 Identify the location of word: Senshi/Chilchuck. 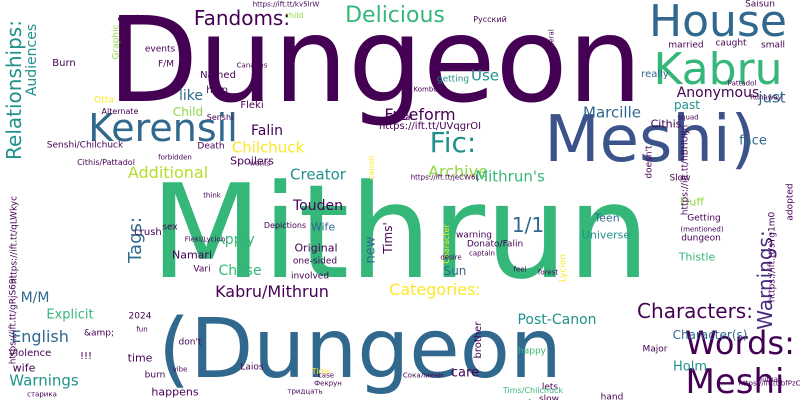
(85, 145).